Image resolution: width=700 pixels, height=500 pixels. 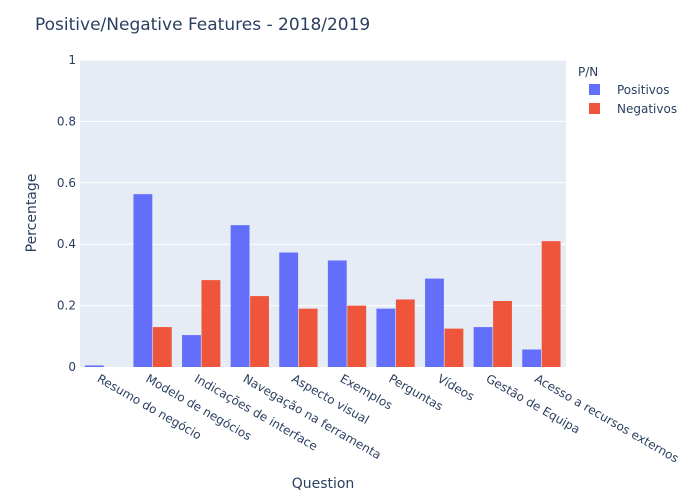 I want to click on legend-item-label: Negativos, so click(x=647, y=109).